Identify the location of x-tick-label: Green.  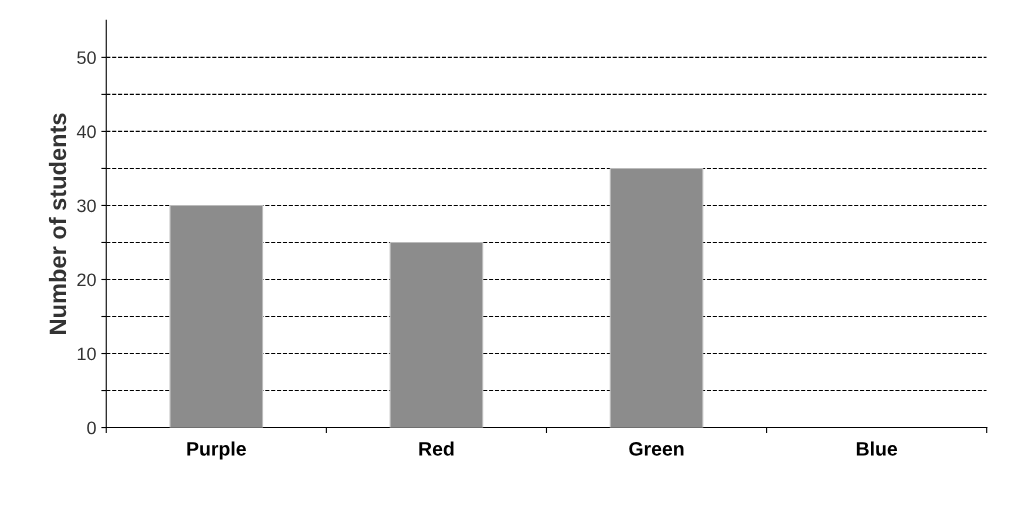
(656, 448).